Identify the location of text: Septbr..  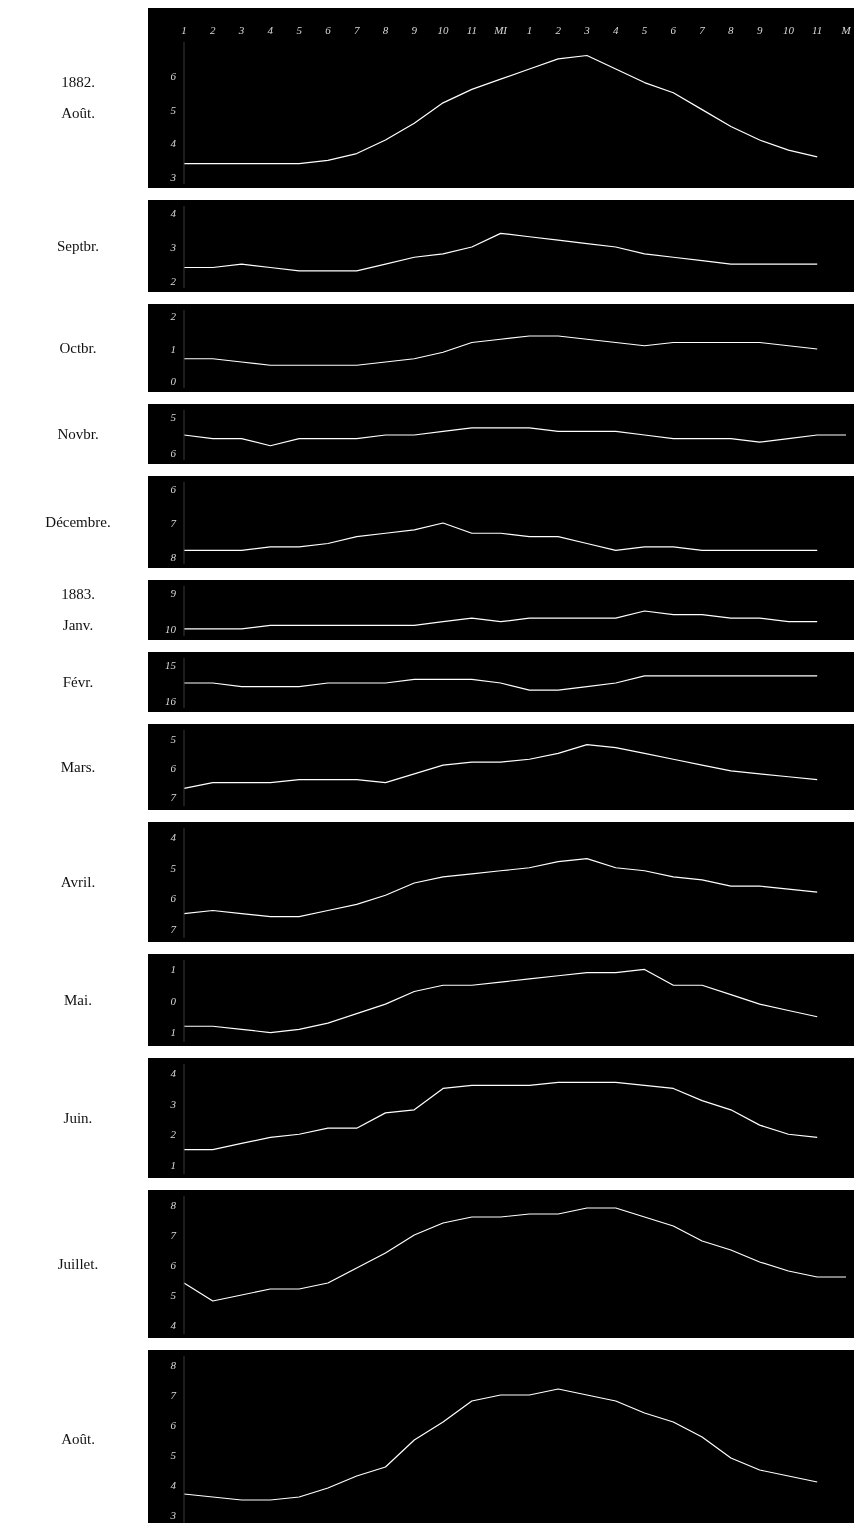
(78, 246).